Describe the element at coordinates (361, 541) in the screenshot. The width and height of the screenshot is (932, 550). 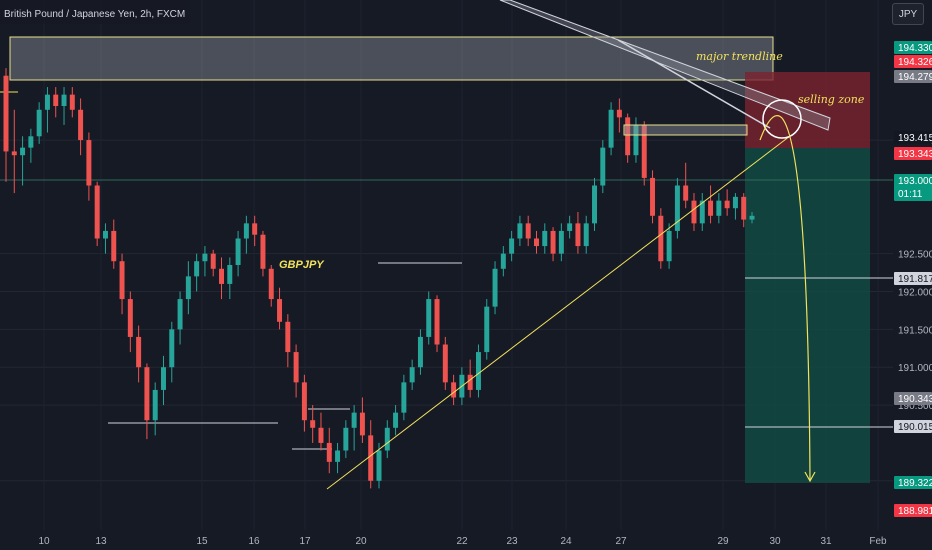
I see `x-tick-label: 20` at that location.